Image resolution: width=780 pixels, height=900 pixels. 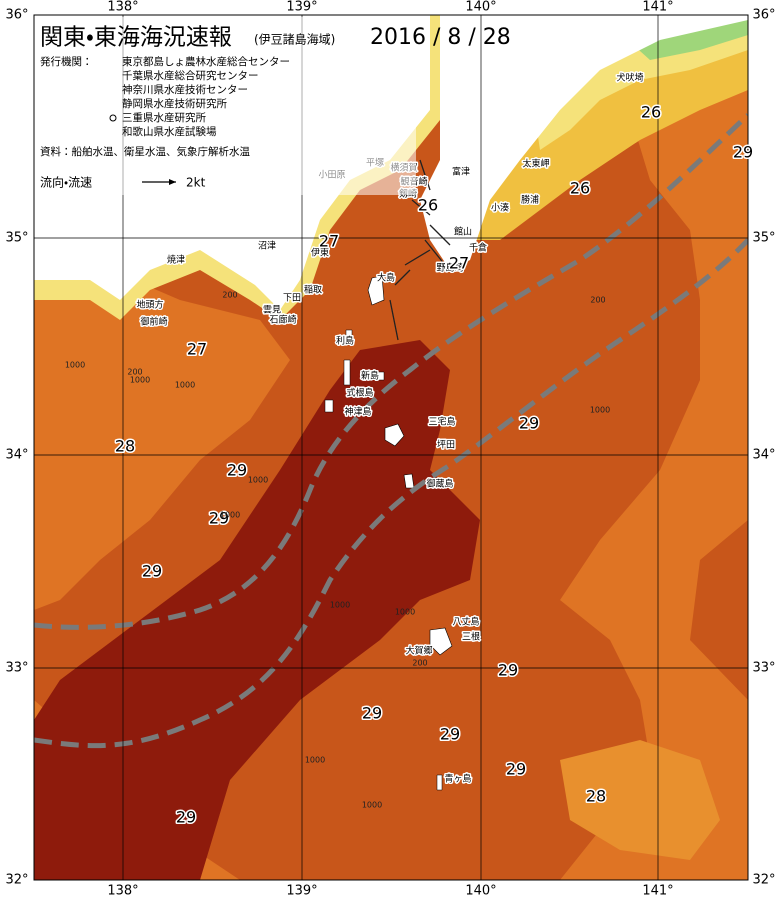 What do you see at coordinates (313, 290) in the screenshot?
I see `place-name: 稲取` at bounding box center [313, 290].